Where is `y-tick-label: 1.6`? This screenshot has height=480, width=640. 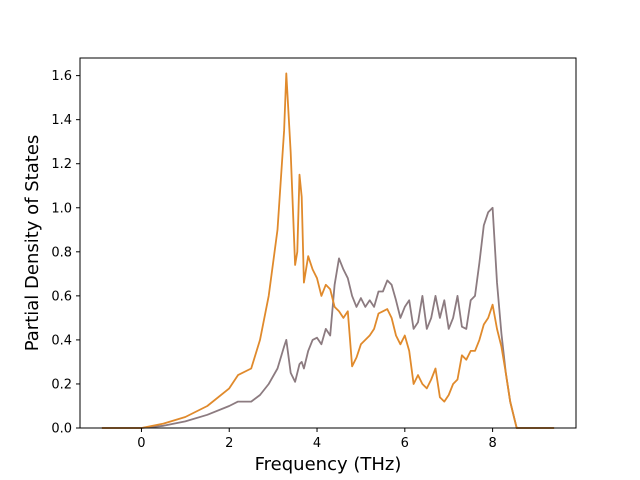
y-tick-label: 1.6 is located at coordinates (61, 76).